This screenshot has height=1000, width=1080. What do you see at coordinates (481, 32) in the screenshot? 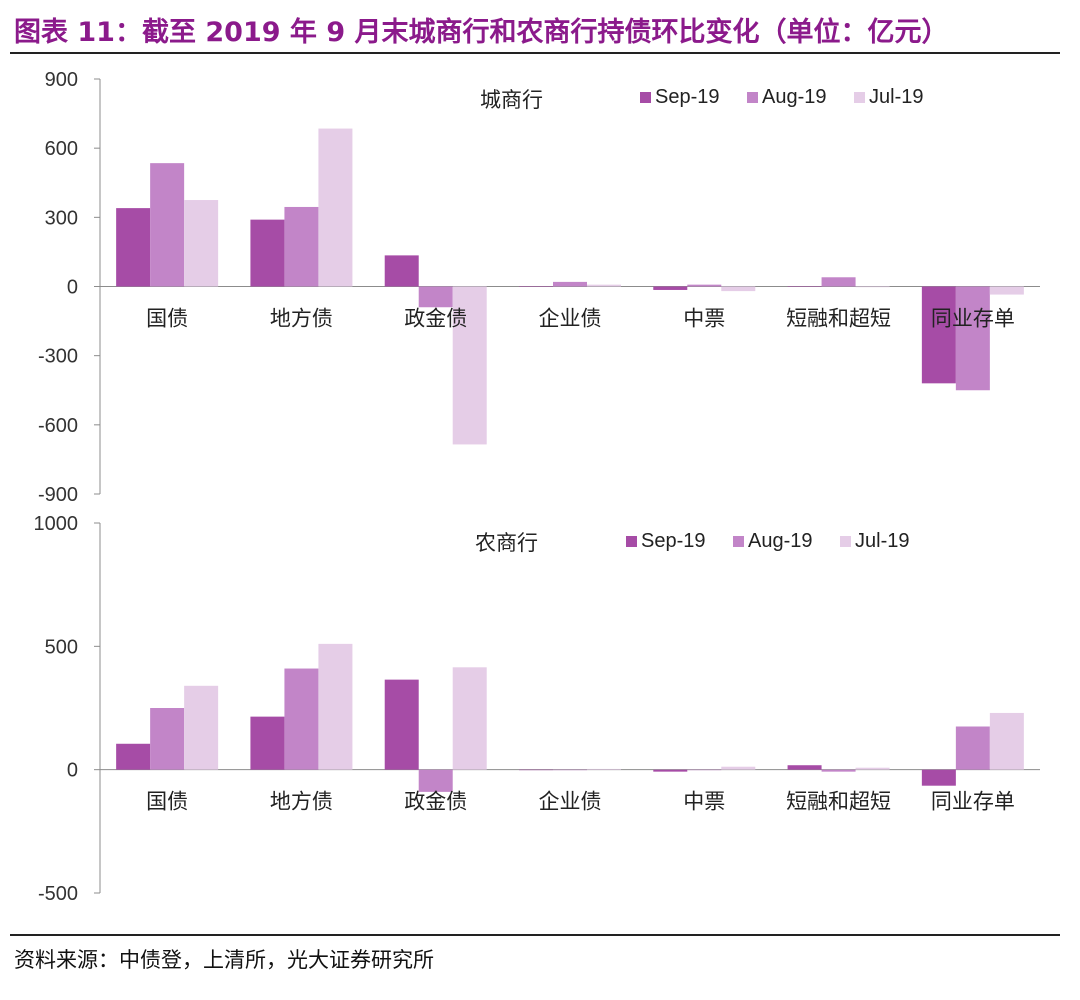
I see `figure-title: 图表 11：截至 2019 年 9 月末城商行和农商行持债环比变化（单位：亿元）` at bounding box center [481, 32].